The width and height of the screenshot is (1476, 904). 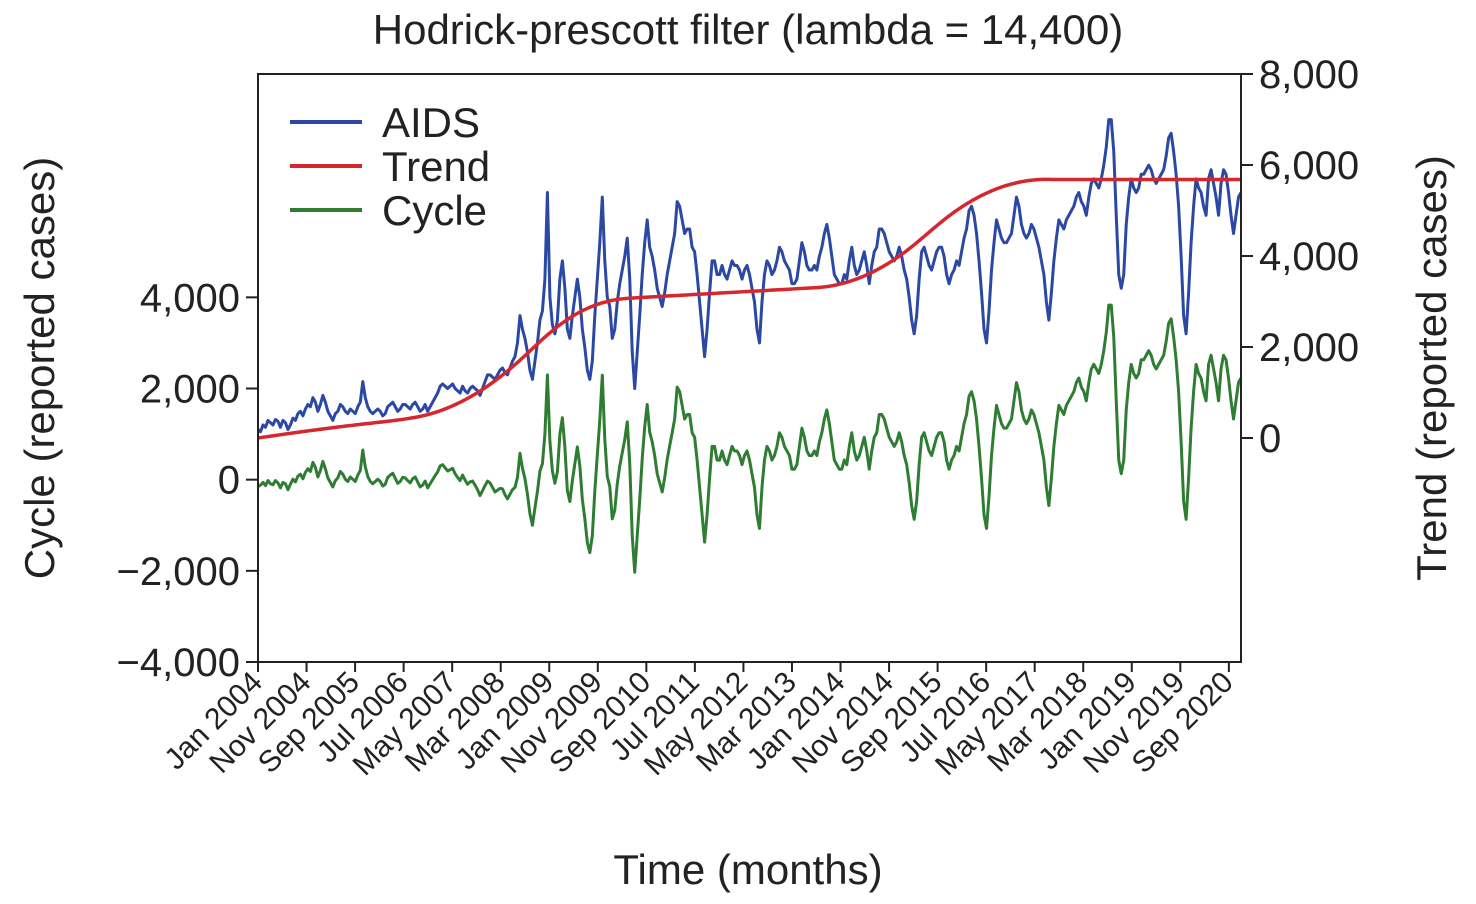 I want to click on right-tick-label: 4,000, so click(x=1309, y=257).